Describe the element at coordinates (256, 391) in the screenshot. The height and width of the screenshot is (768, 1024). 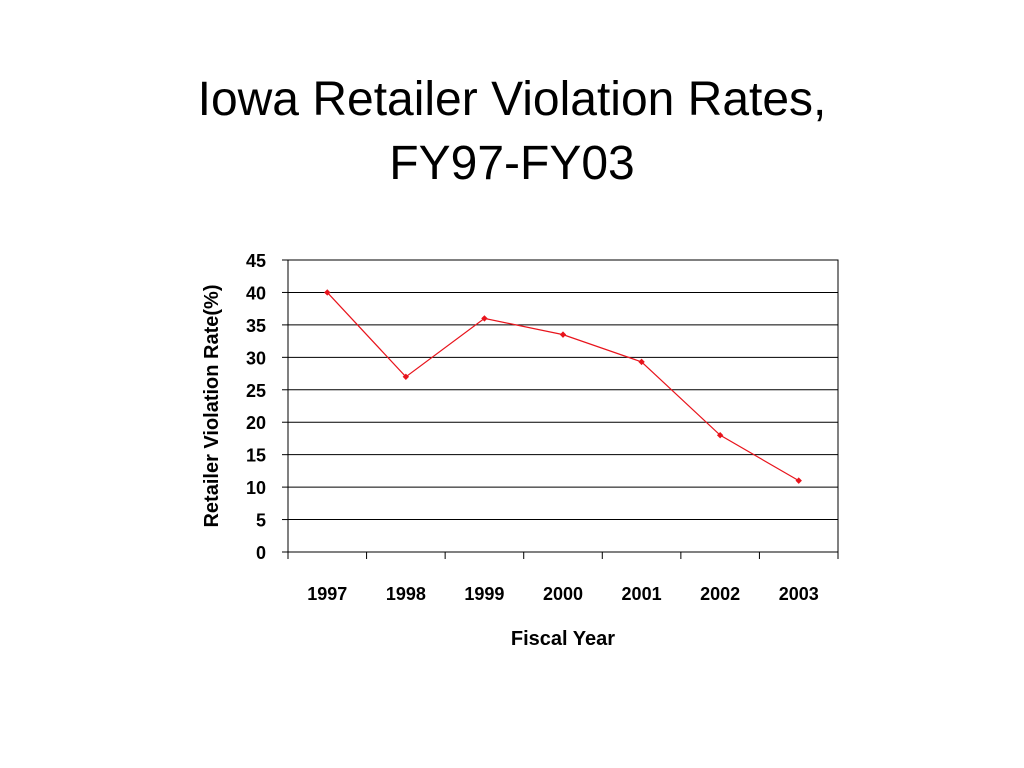
I see `y-tick-label: 25` at that location.